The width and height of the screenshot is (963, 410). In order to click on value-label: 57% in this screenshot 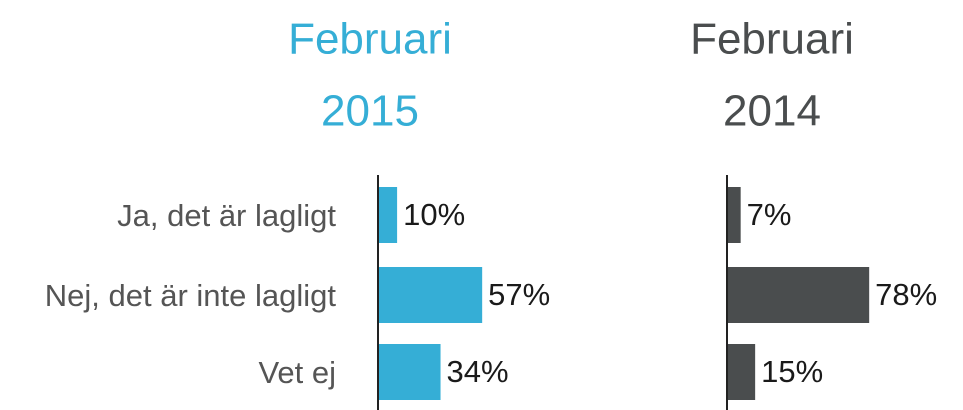, I will do `click(519, 294)`.